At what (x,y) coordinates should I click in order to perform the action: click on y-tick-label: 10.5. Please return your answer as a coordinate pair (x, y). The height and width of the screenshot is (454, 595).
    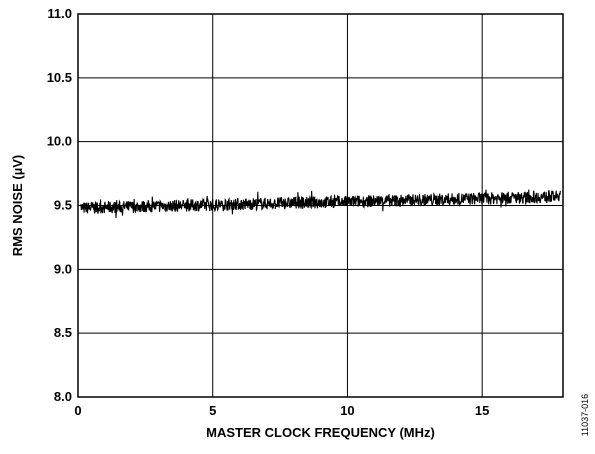
    Looking at the image, I should click on (59, 77).